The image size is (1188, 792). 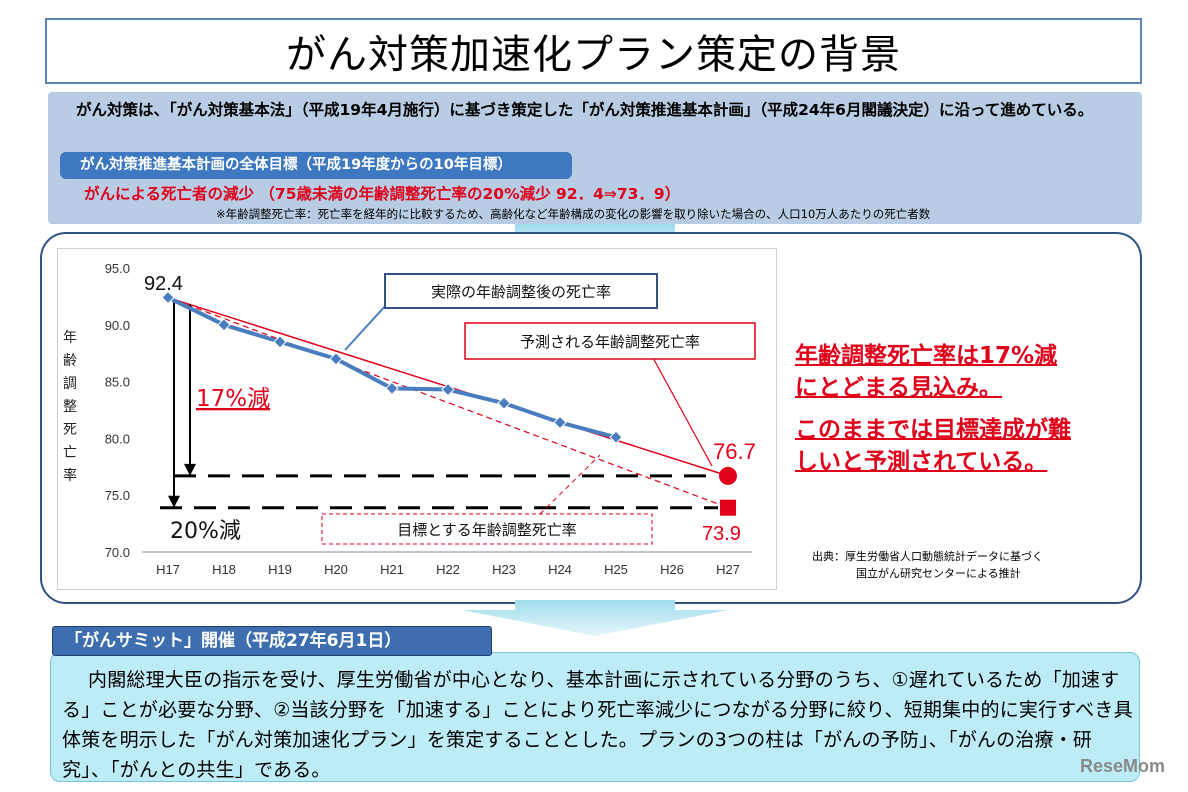 I want to click on x-tick-label-10: H27, so click(x=728, y=569).